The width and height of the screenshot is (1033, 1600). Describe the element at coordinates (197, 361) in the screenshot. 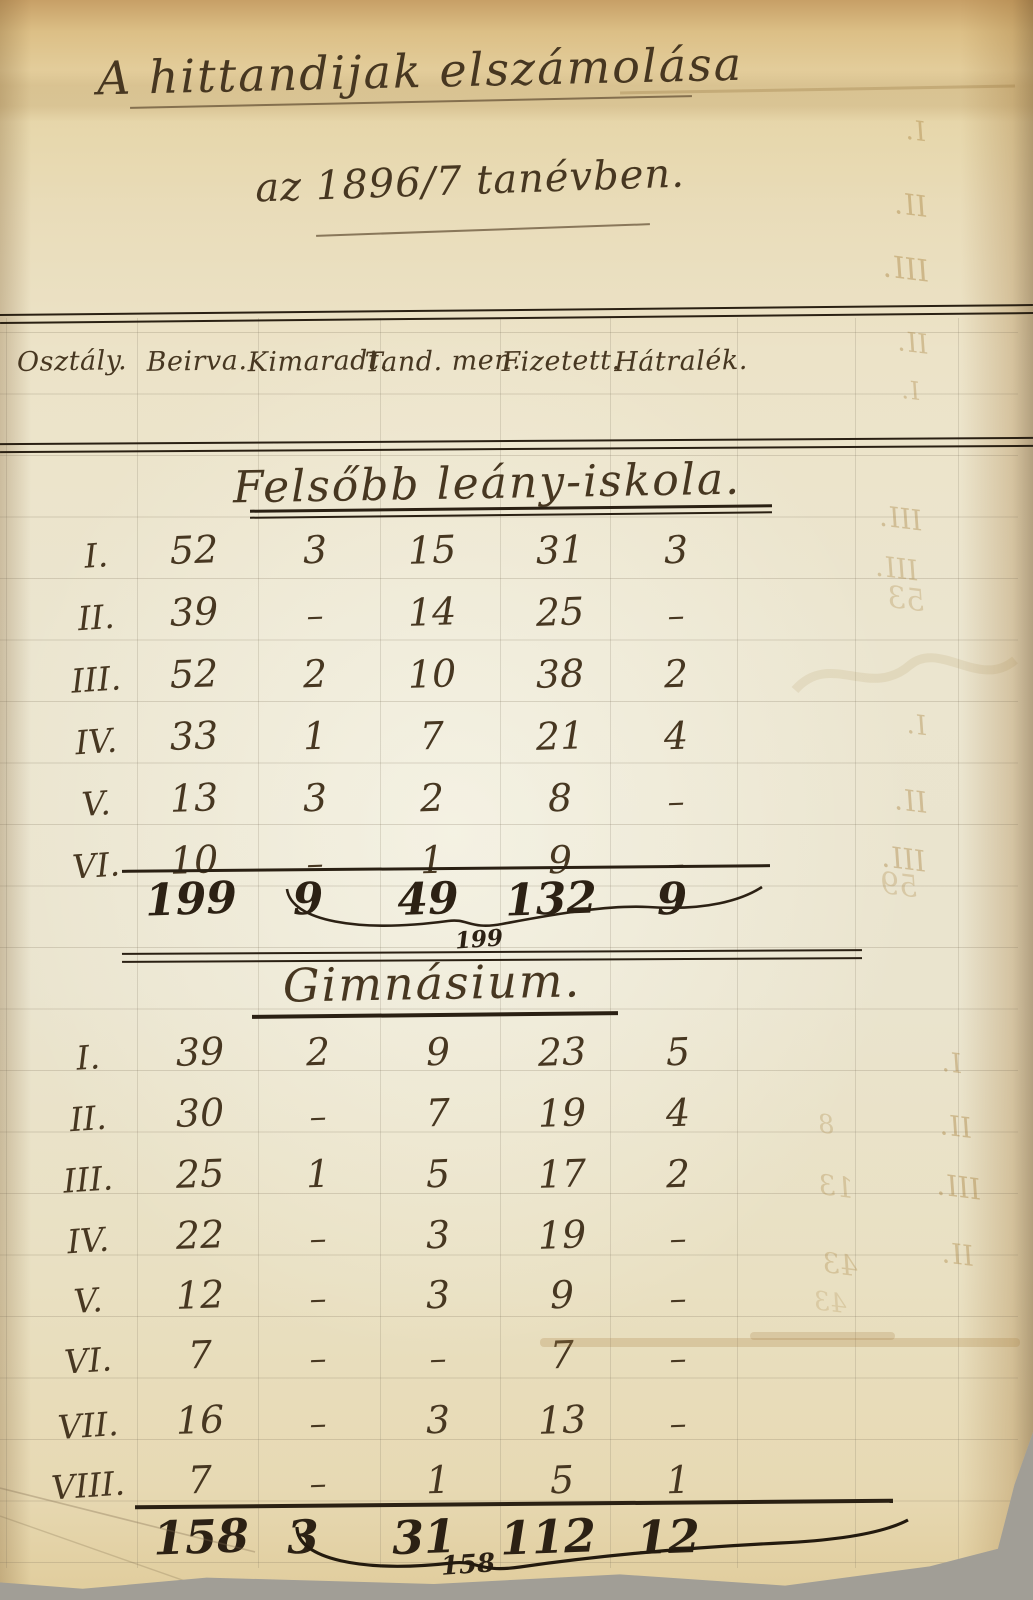

I see `column-header: Beirva.` at that location.